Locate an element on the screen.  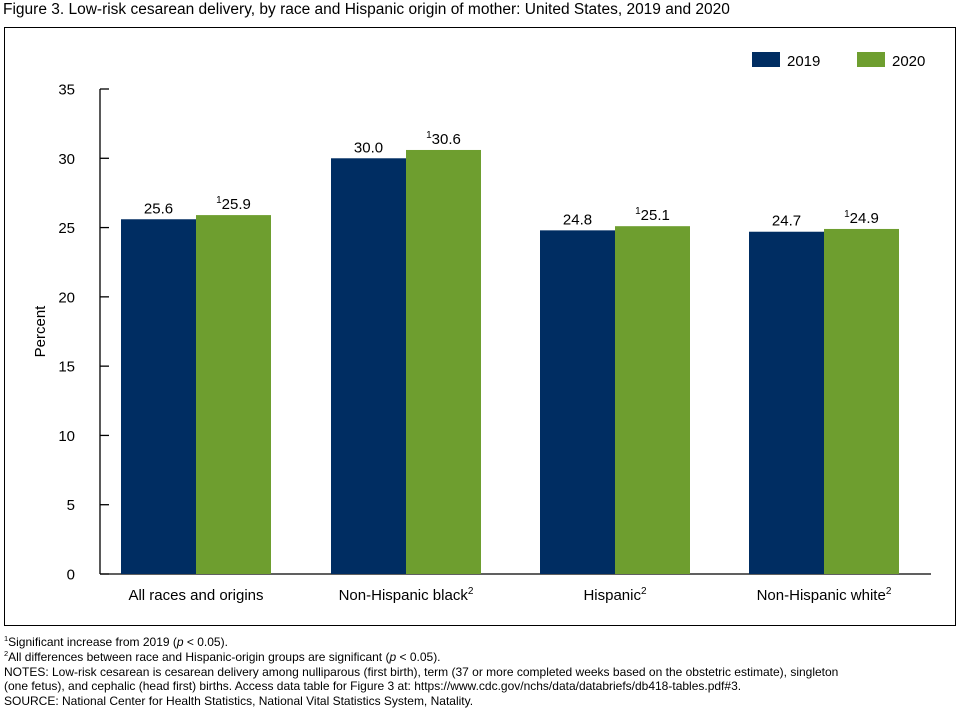
y-tick-label: 10 is located at coordinates (66, 436).